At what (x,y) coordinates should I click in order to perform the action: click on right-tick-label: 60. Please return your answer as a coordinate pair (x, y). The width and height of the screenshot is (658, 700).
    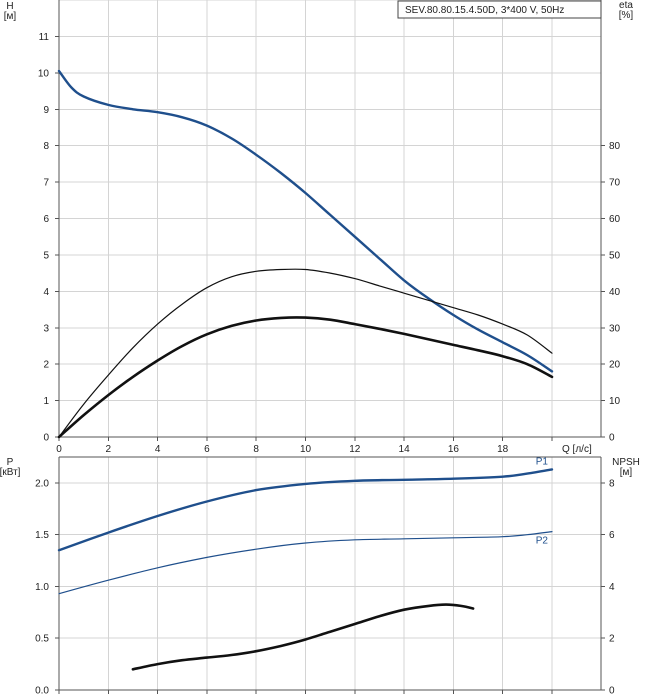
    Looking at the image, I should click on (615, 219).